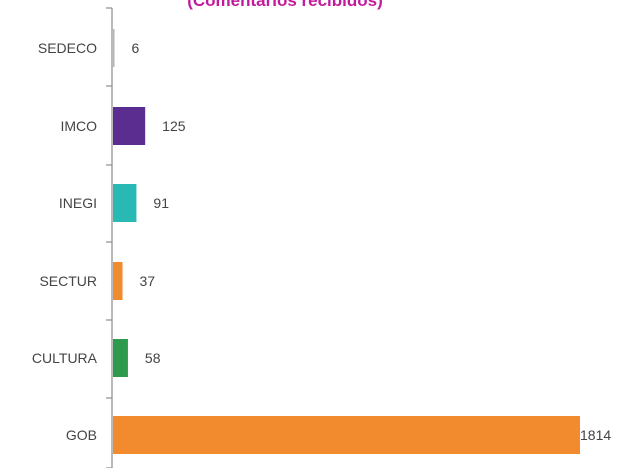  I want to click on value-label-cultura: 58, so click(153, 358).